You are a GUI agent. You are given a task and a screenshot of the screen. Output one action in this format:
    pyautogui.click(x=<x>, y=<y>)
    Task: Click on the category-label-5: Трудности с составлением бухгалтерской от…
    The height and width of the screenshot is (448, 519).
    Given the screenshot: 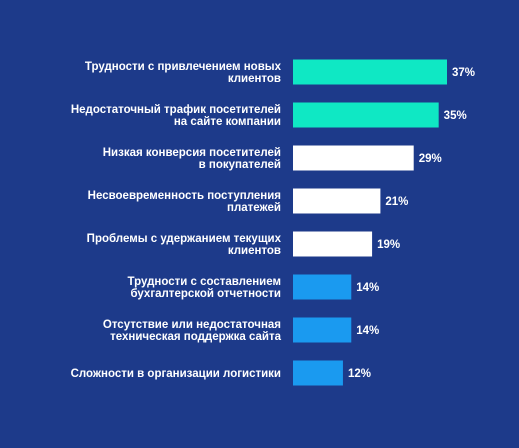 What is the action you would take?
    pyautogui.click(x=205, y=288)
    